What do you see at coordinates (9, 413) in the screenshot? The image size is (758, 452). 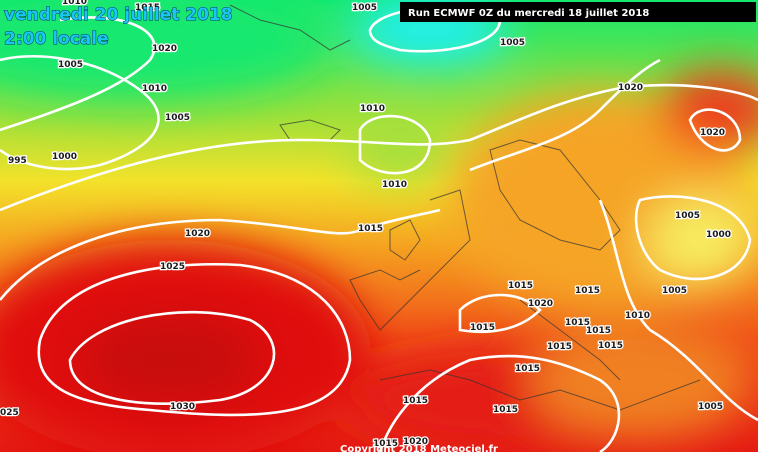 I see `isobar-label: 025` at bounding box center [9, 413].